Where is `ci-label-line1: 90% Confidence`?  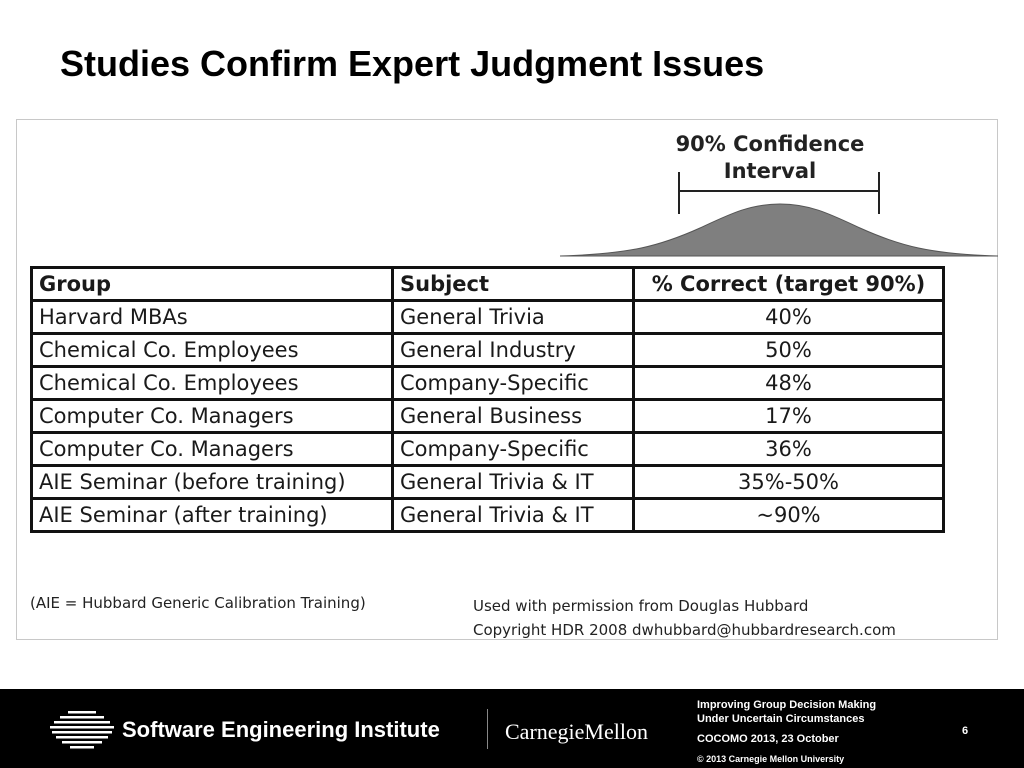 ci-label-line1: 90% Confidence is located at coordinates (770, 144).